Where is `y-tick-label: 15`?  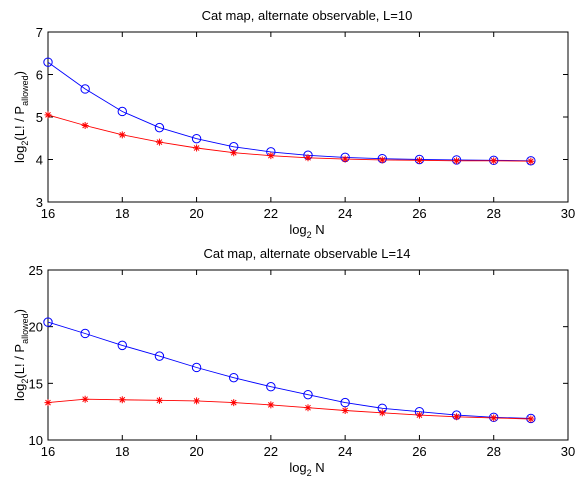
y-tick-label: 15 is located at coordinates (36, 383).